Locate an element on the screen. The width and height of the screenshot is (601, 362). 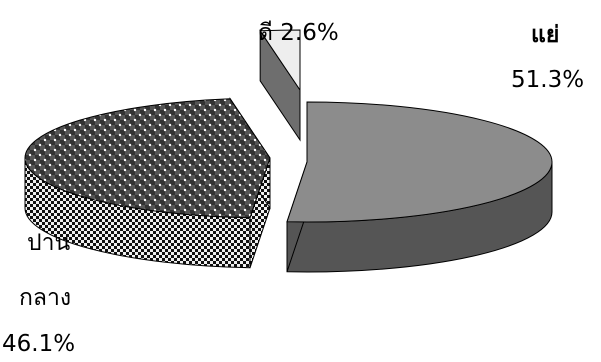
slice-bad-top is located at coordinates (419, 162).